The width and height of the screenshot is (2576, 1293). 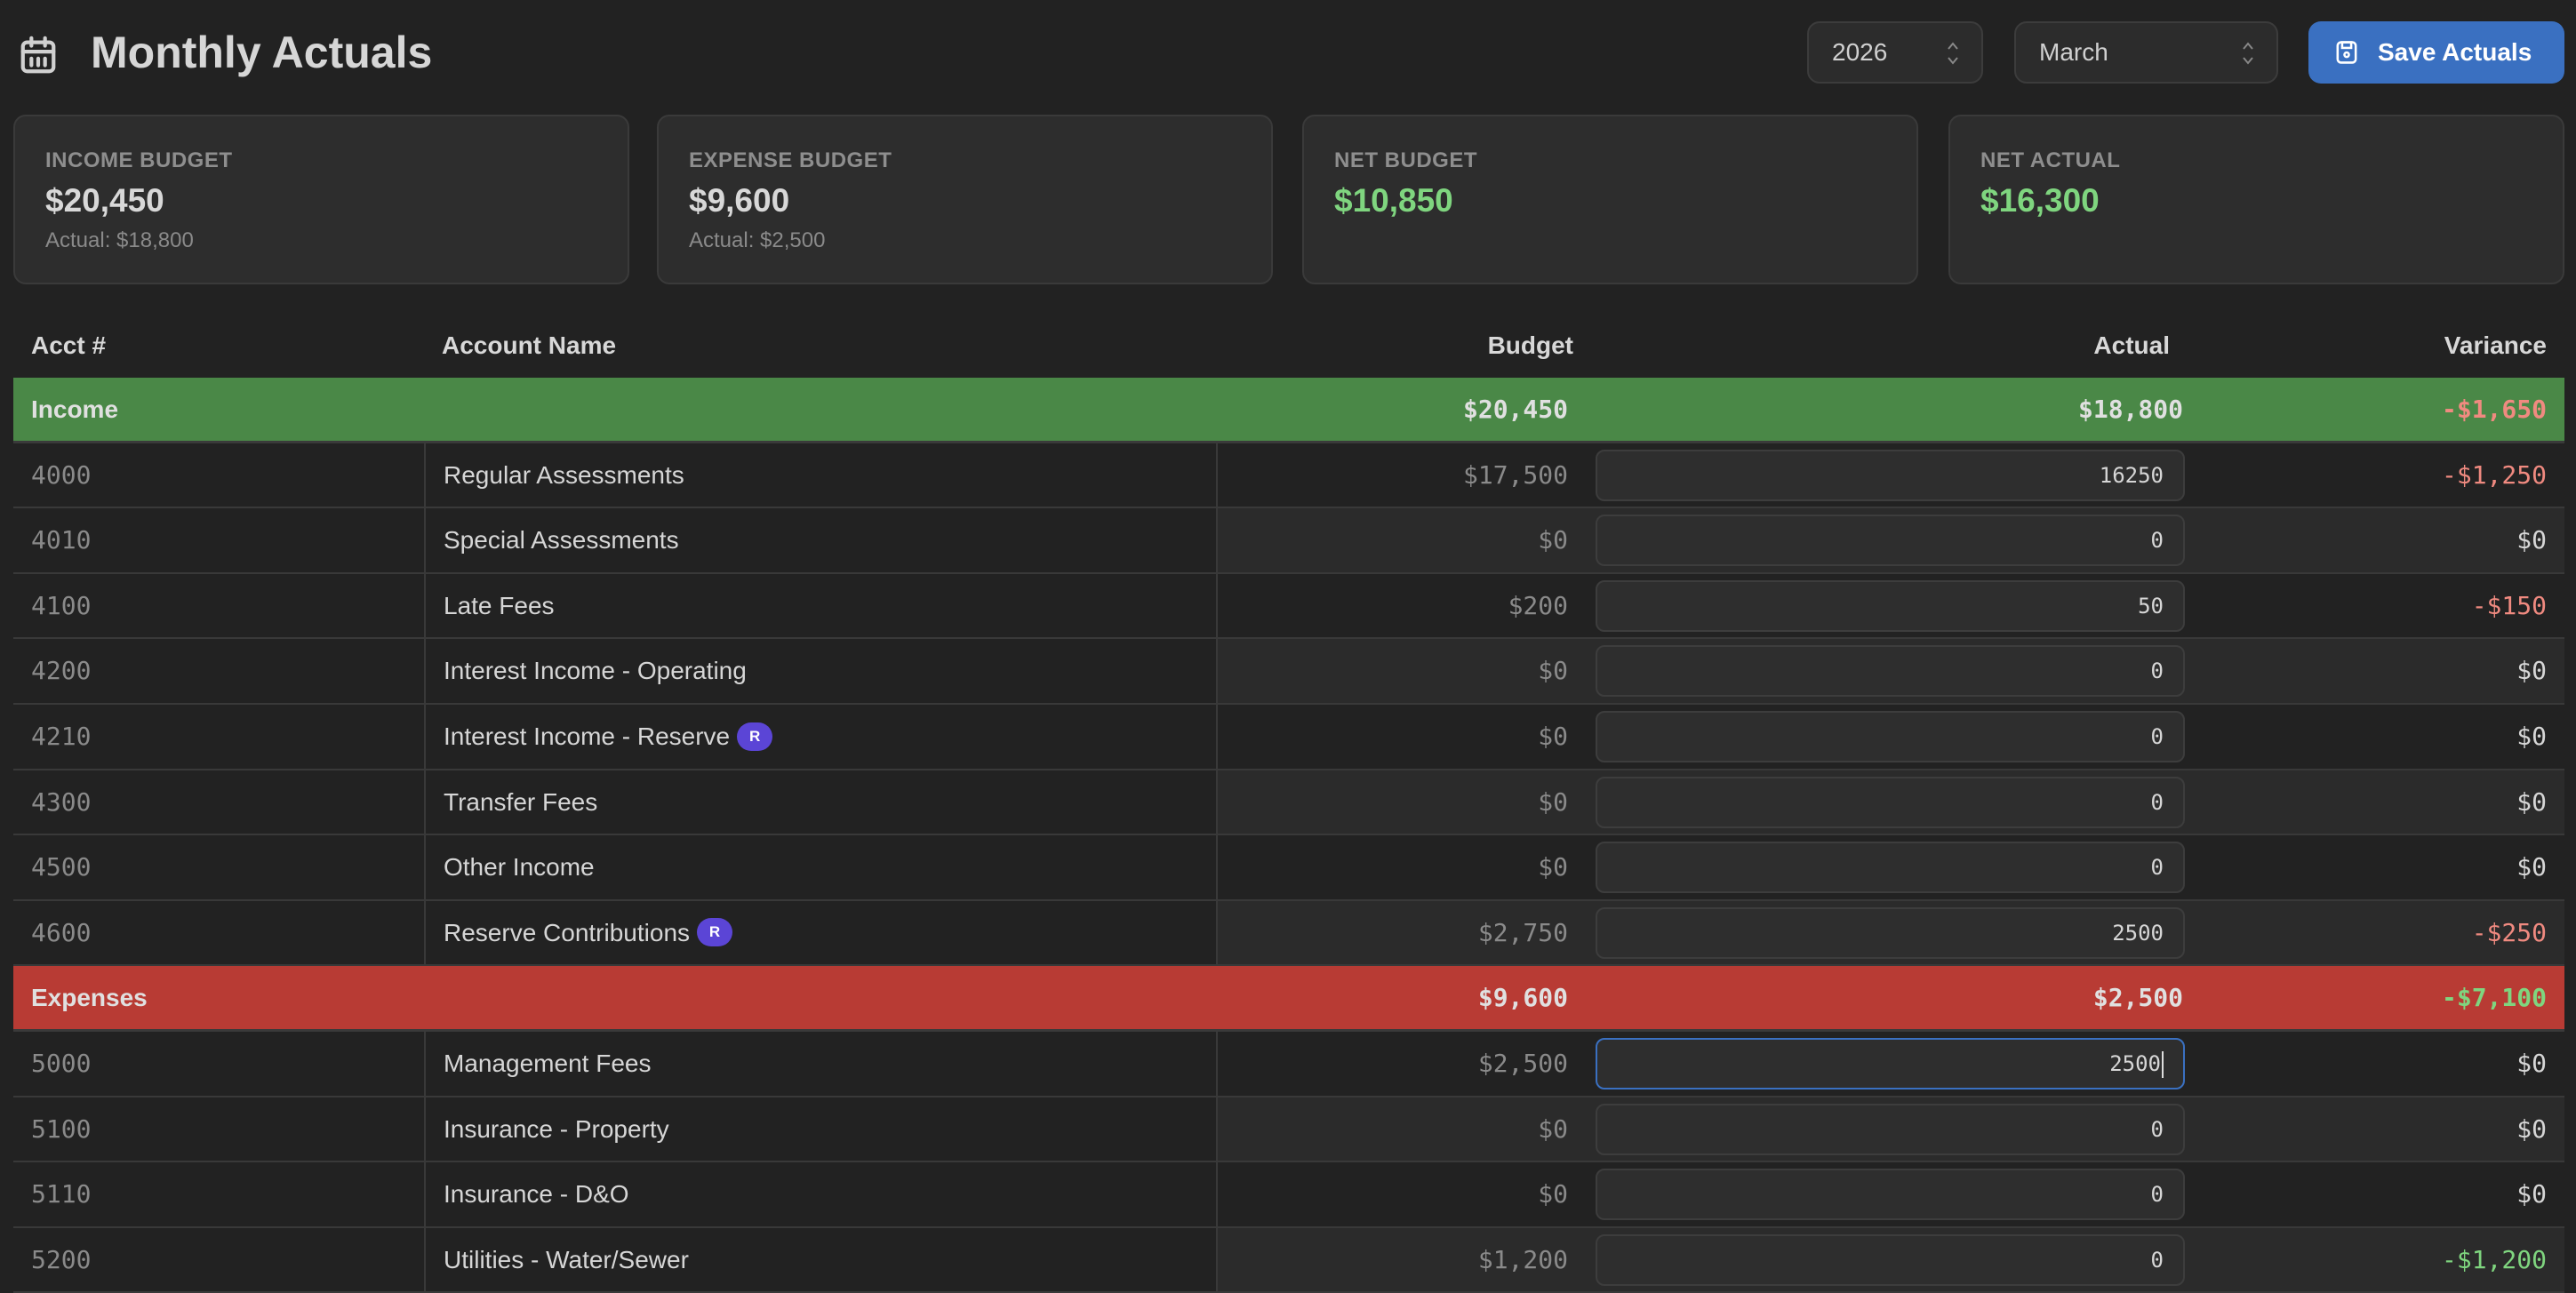 I want to click on group-label: Income, so click(x=75, y=409).